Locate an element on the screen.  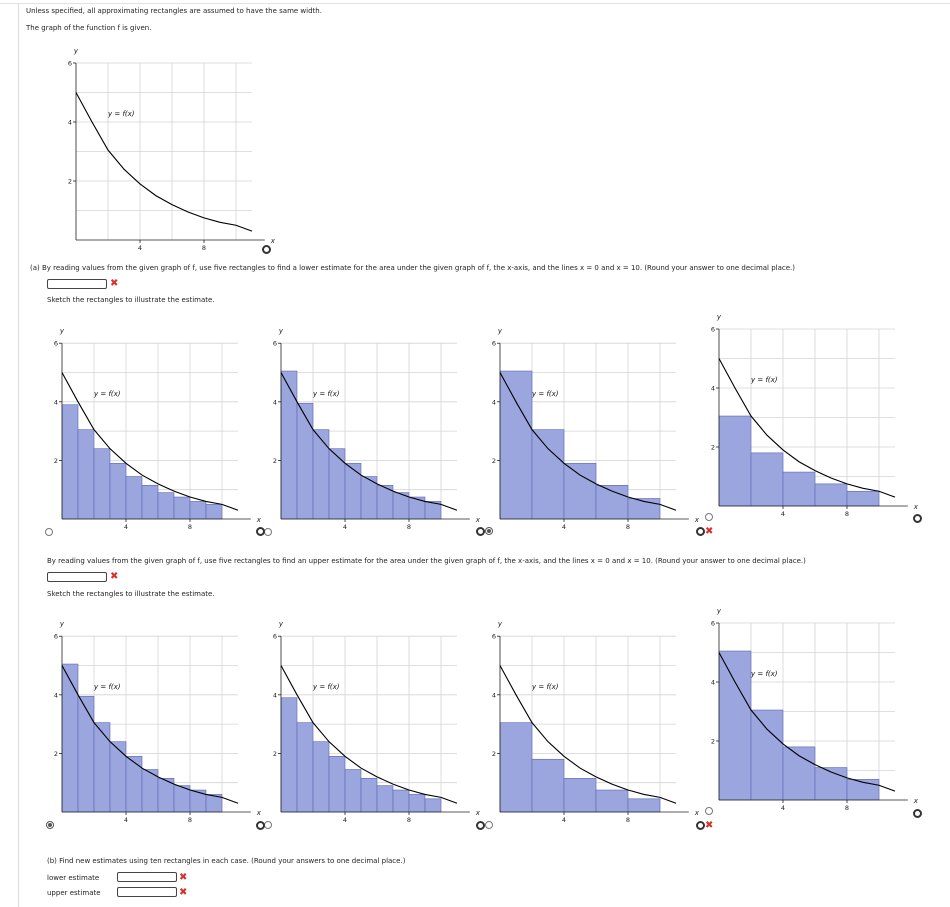
top-border is located at coordinates (475, 3).